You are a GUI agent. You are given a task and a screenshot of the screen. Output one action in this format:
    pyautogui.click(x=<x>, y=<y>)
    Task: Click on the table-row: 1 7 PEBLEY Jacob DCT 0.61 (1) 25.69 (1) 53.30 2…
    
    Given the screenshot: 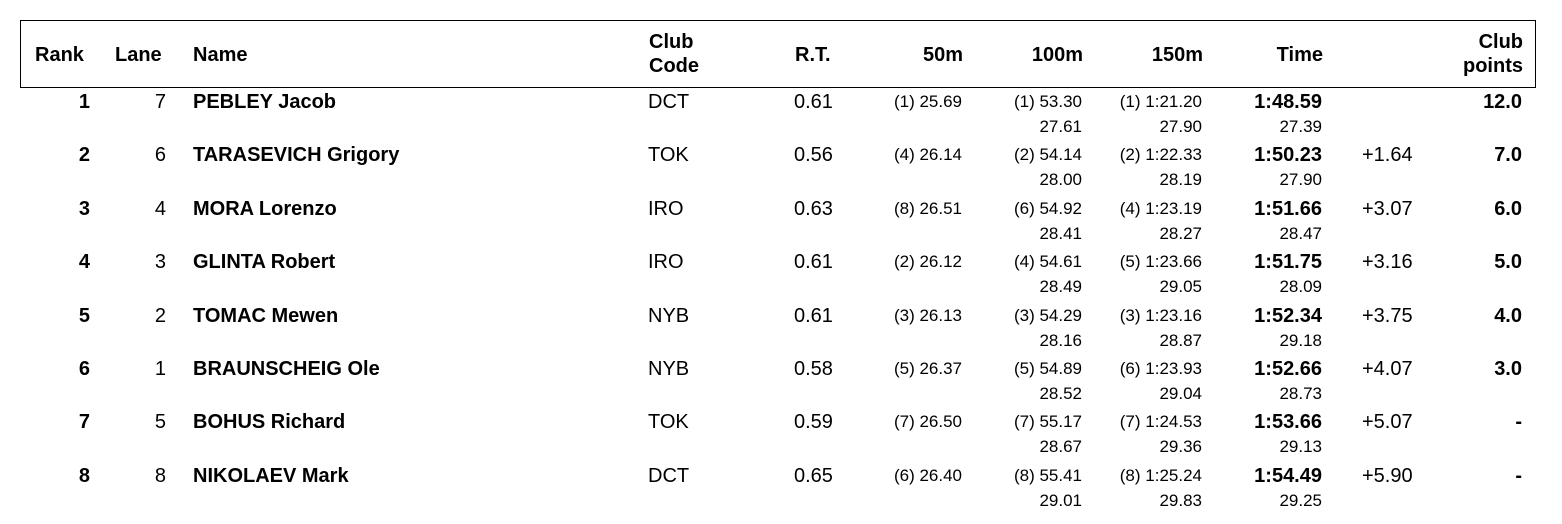 What is the action you would take?
    pyautogui.click(x=781, y=116)
    